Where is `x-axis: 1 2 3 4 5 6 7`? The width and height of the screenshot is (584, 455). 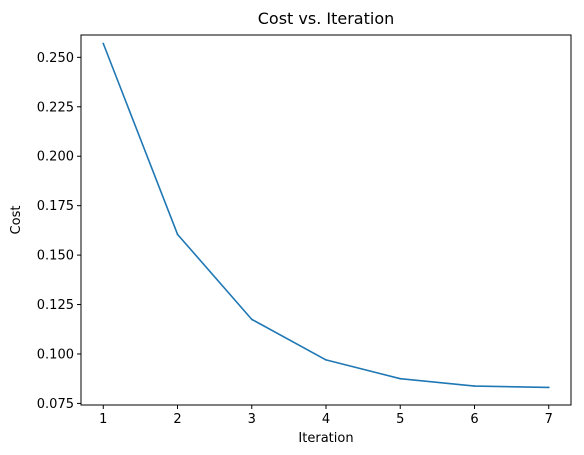
x-axis: 1 2 3 4 5 6 7 is located at coordinates (326, 416).